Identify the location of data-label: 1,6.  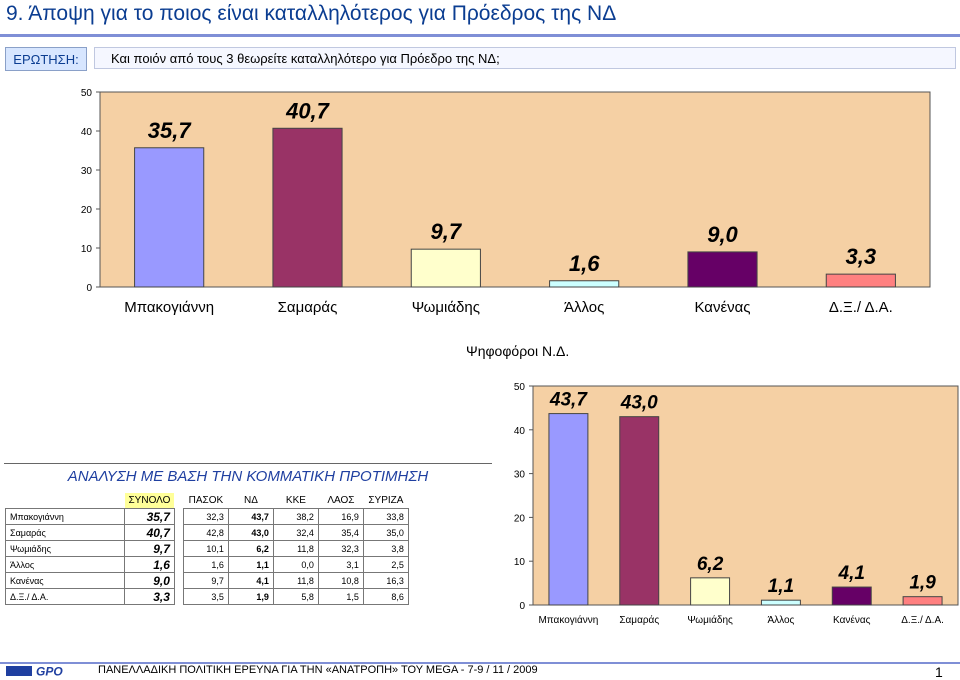
(584, 263).